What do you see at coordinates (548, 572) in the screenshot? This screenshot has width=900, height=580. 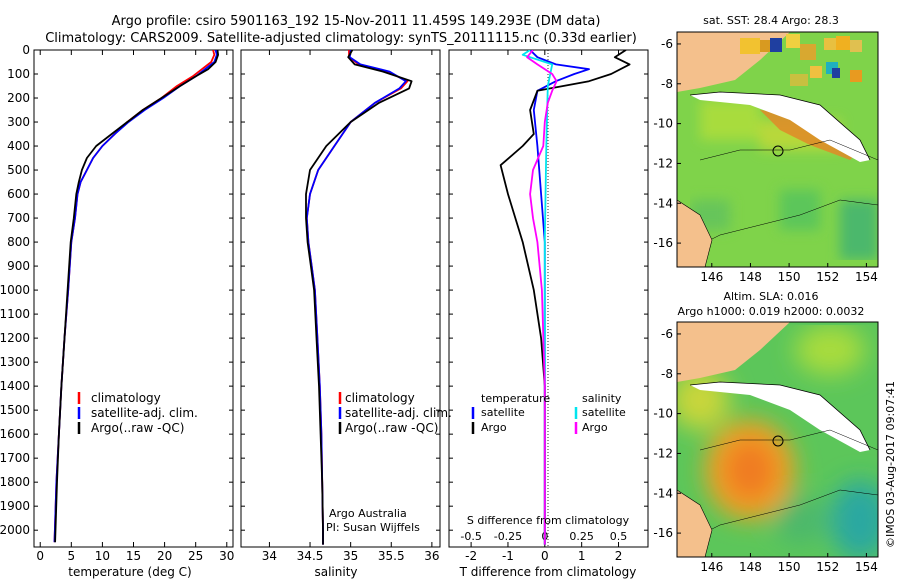 I see `t-difference-label: T difference from climatology` at bounding box center [548, 572].